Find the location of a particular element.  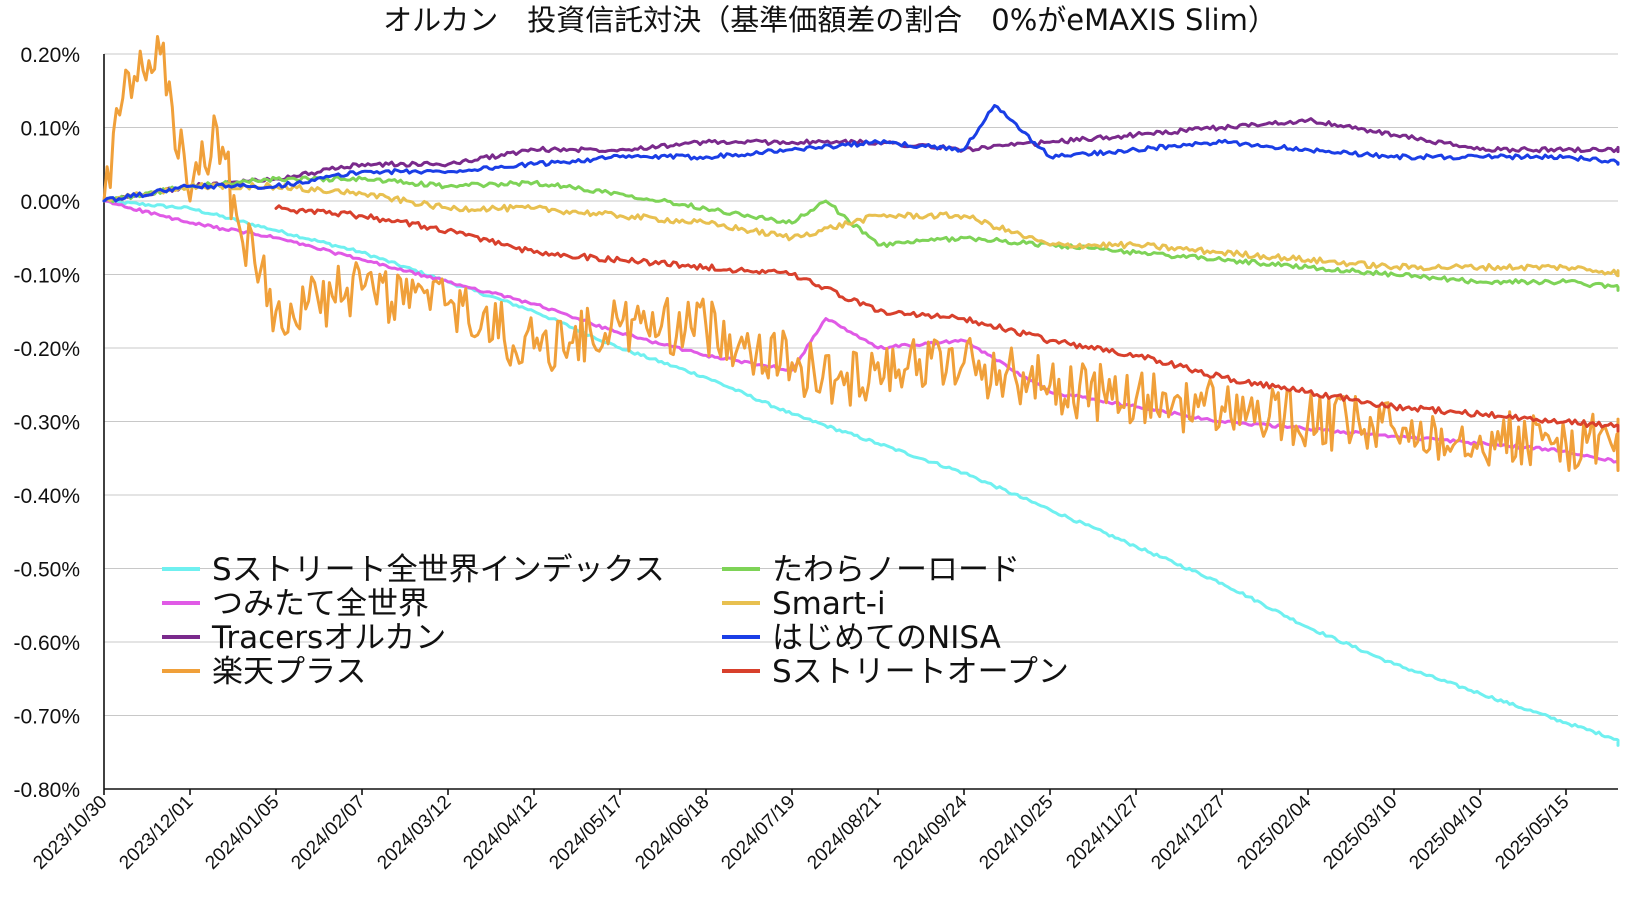

chart-title: オルカン 投資信託対決（基準価額差の割合 0%がeMAXIS Slim） is located at coordinates (830, 20).